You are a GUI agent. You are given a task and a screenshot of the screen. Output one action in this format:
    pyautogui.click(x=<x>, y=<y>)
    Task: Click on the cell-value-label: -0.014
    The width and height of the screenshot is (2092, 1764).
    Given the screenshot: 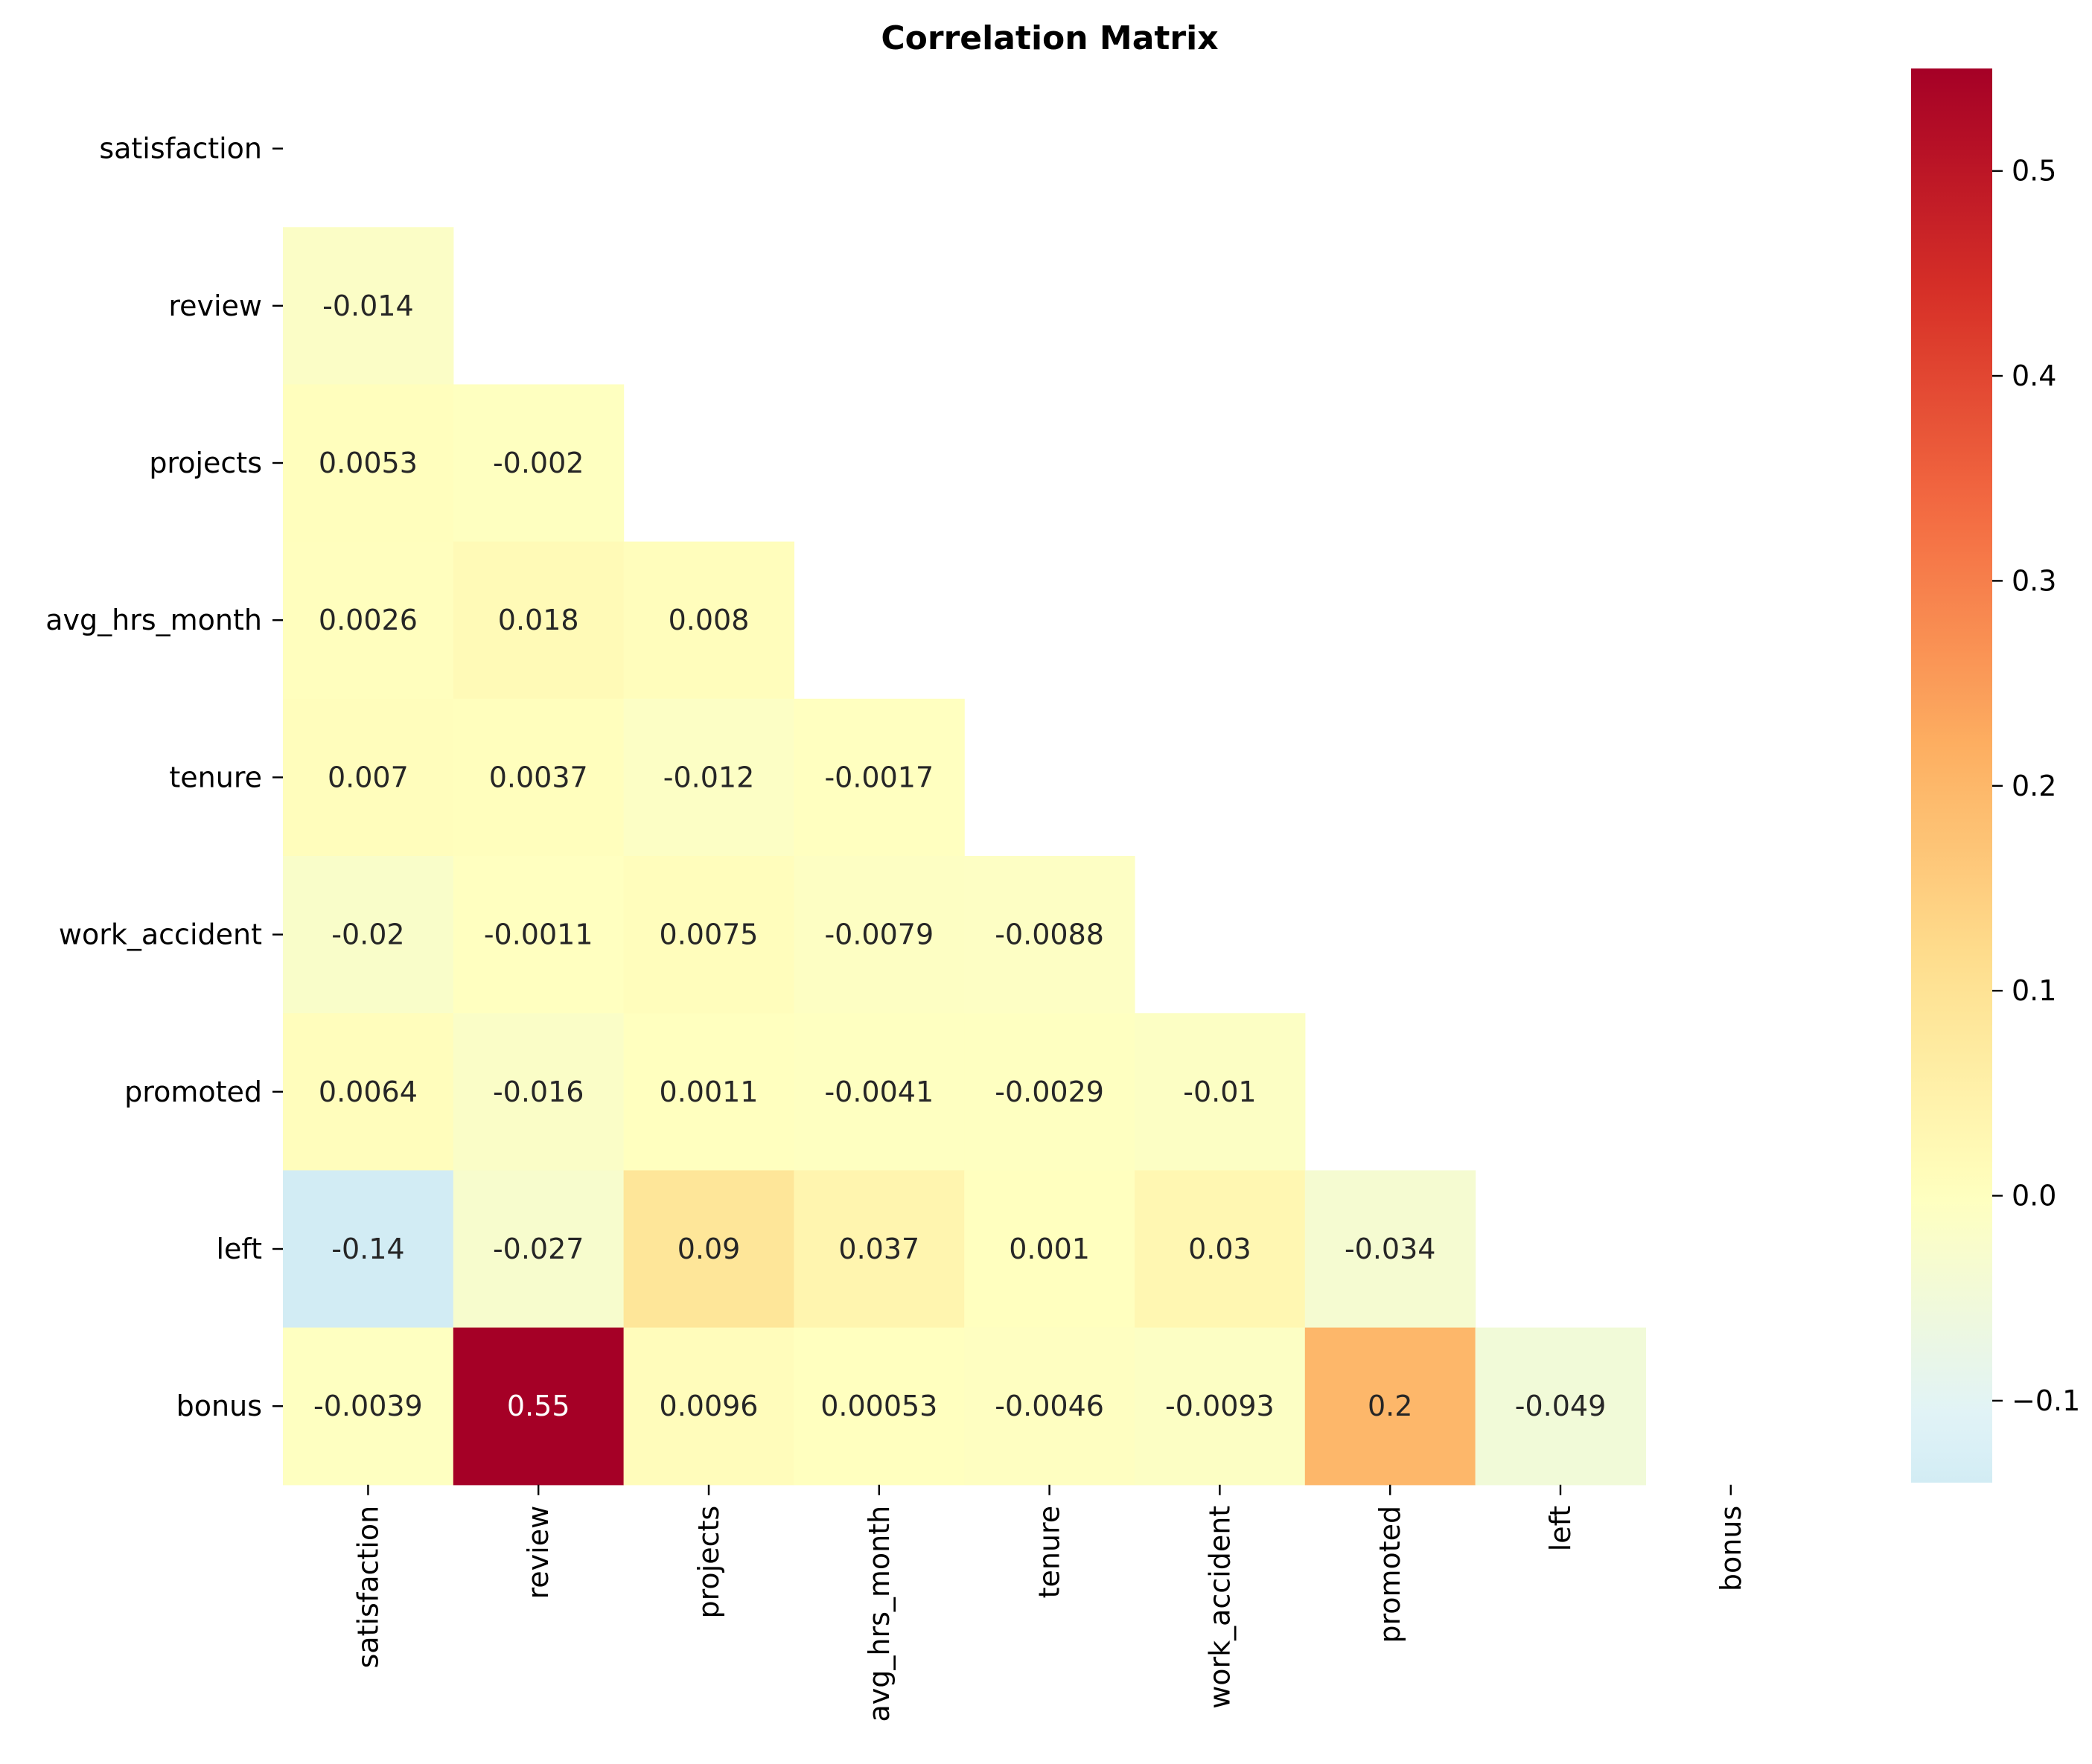 What is the action you would take?
    pyautogui.click(x=368, y=306)
    